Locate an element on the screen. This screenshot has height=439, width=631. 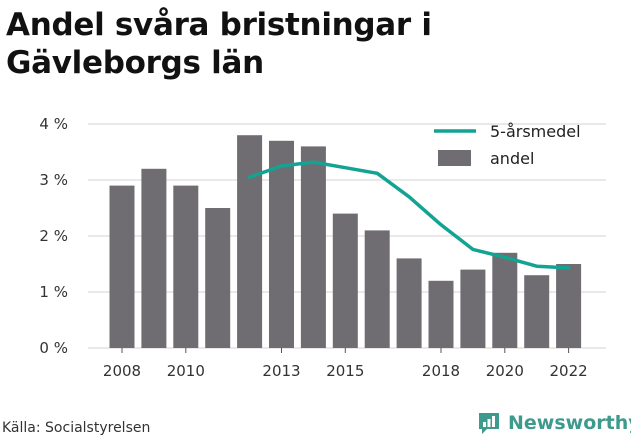
line-series is located at coordinates (409, 215).